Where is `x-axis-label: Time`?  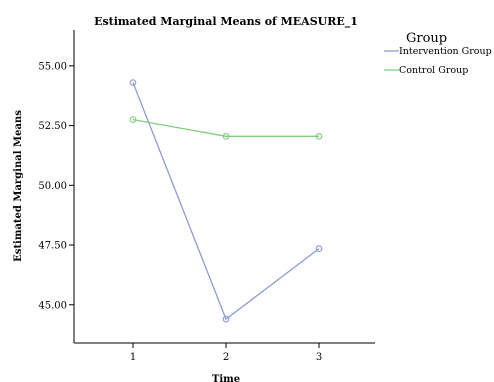
x-axis-label: Time is located at coordinates (226, 378).